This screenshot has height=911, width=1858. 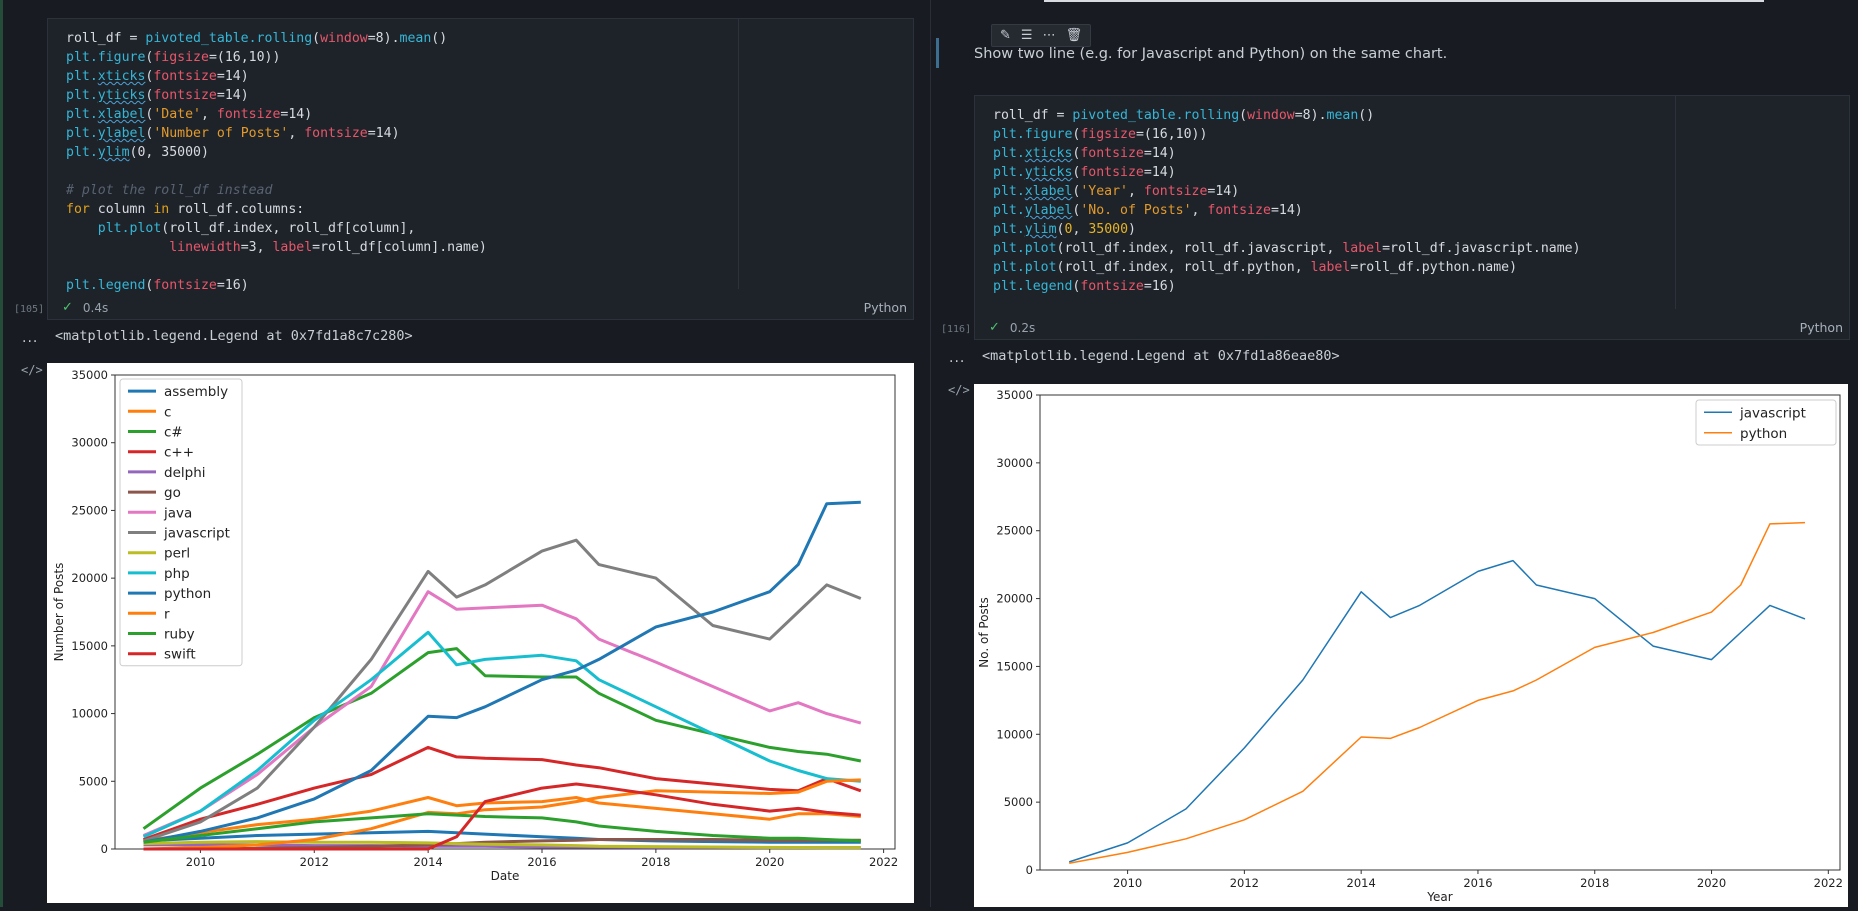 I want to click on pencil-icon: ✎, so click(x=1005, y=35).